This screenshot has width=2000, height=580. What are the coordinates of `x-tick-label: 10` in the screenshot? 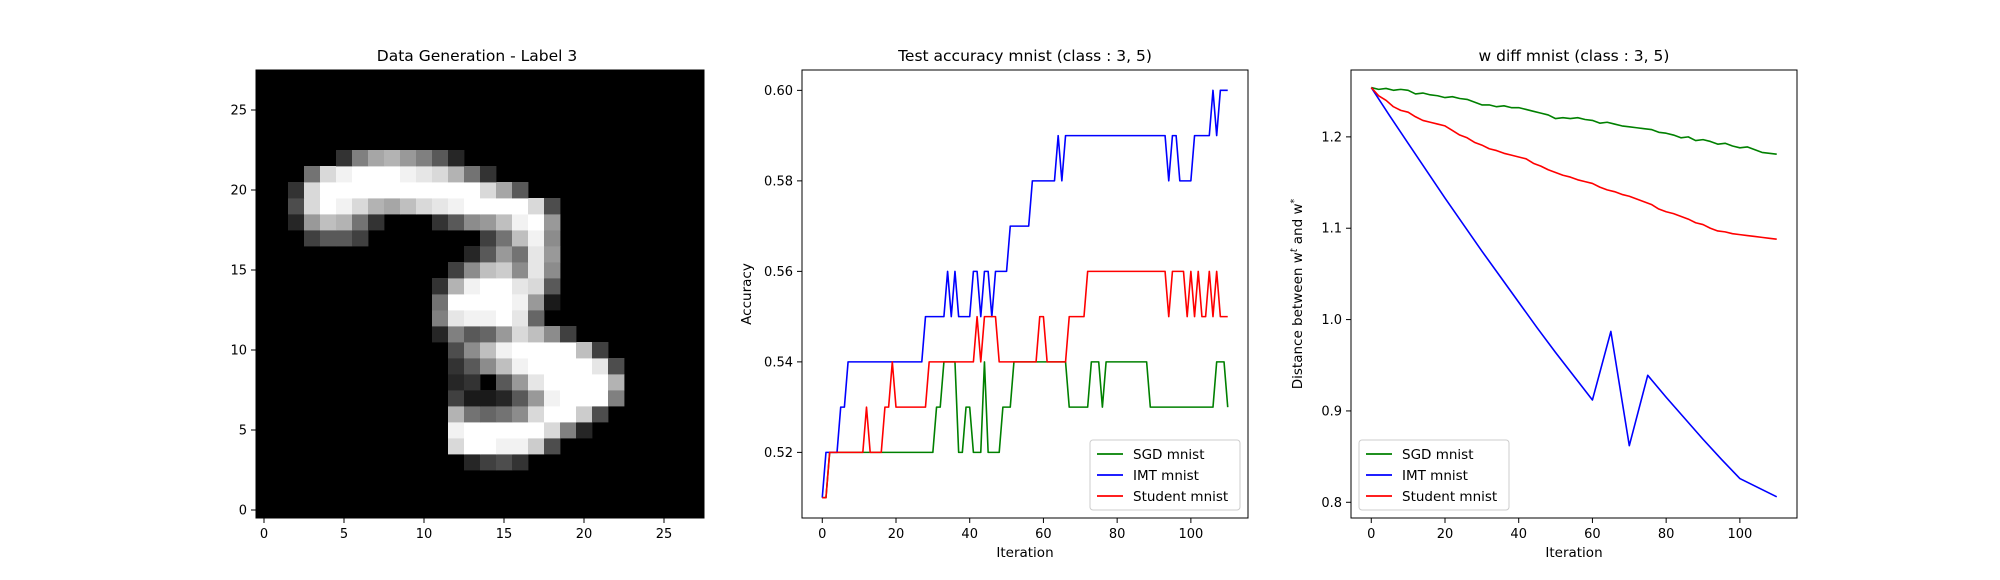 It's located at (424, 534).